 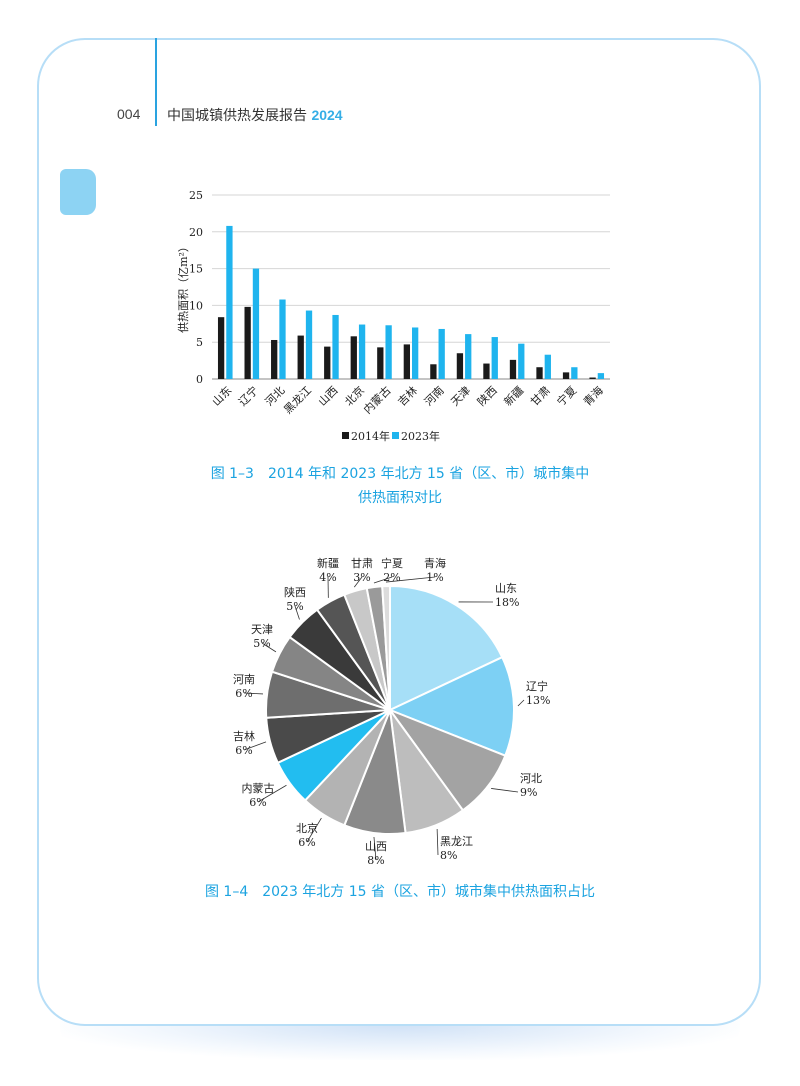 I want to click on x-tick-label: 新疆, so click(x=513, y=395).